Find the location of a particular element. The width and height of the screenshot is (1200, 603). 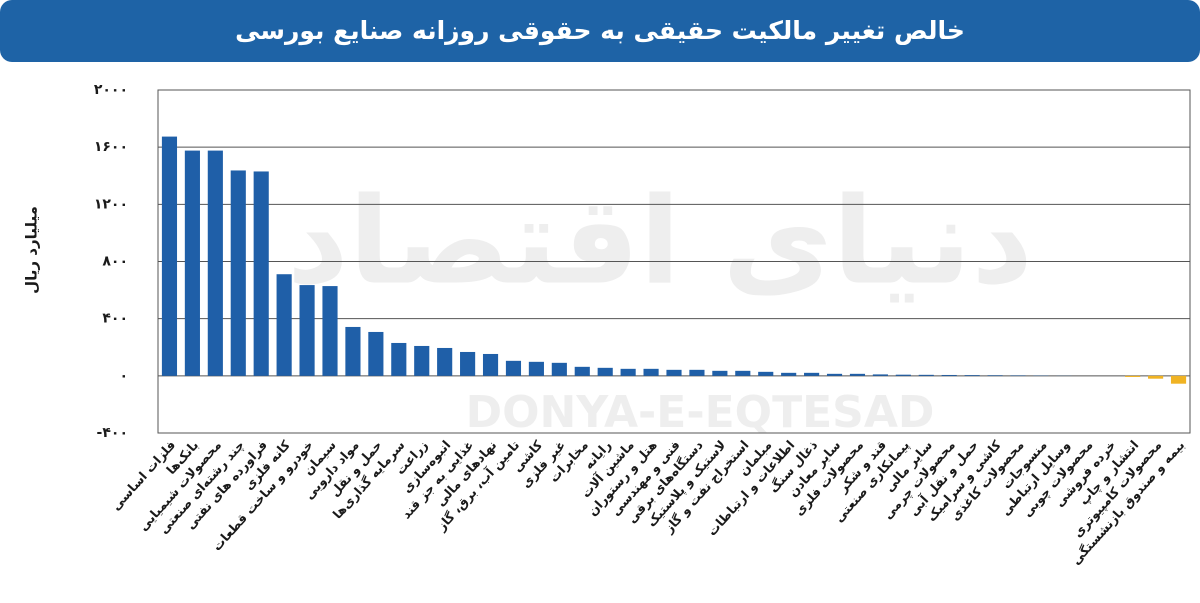

watermark: دنیای اقتصاد is located at coordinates (660, 242).